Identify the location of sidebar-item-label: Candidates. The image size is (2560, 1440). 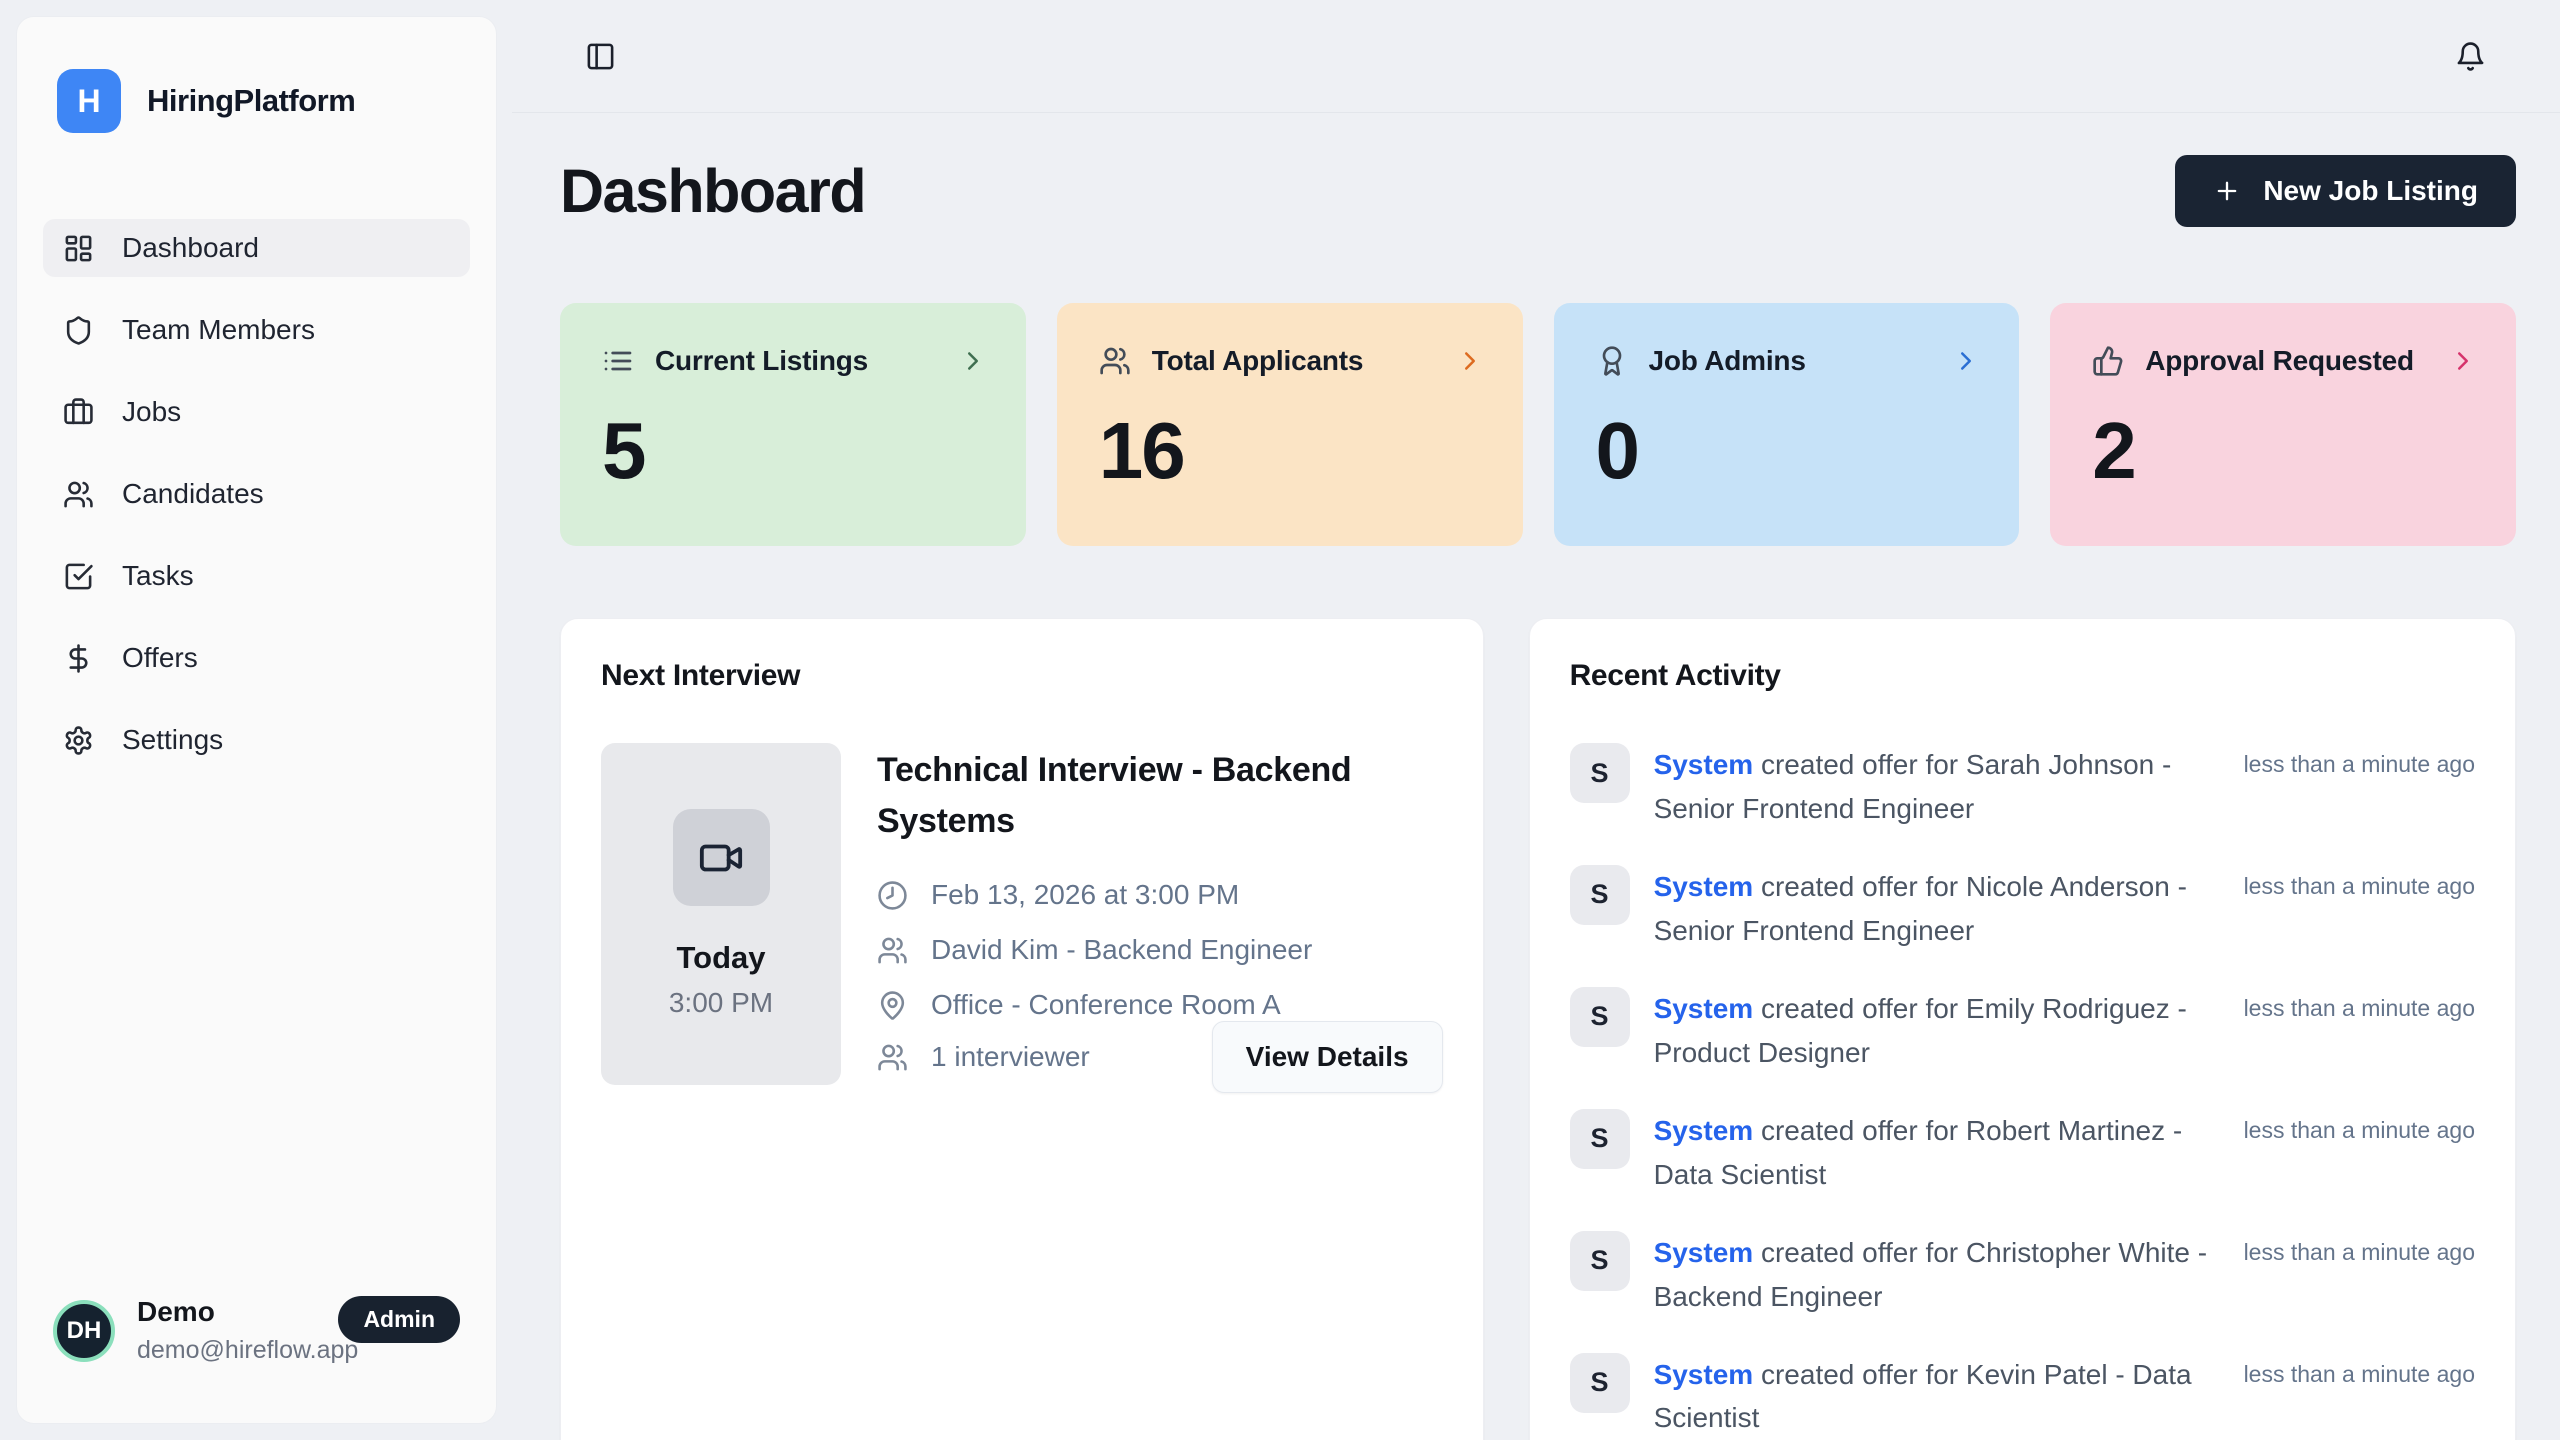
(193, 493).